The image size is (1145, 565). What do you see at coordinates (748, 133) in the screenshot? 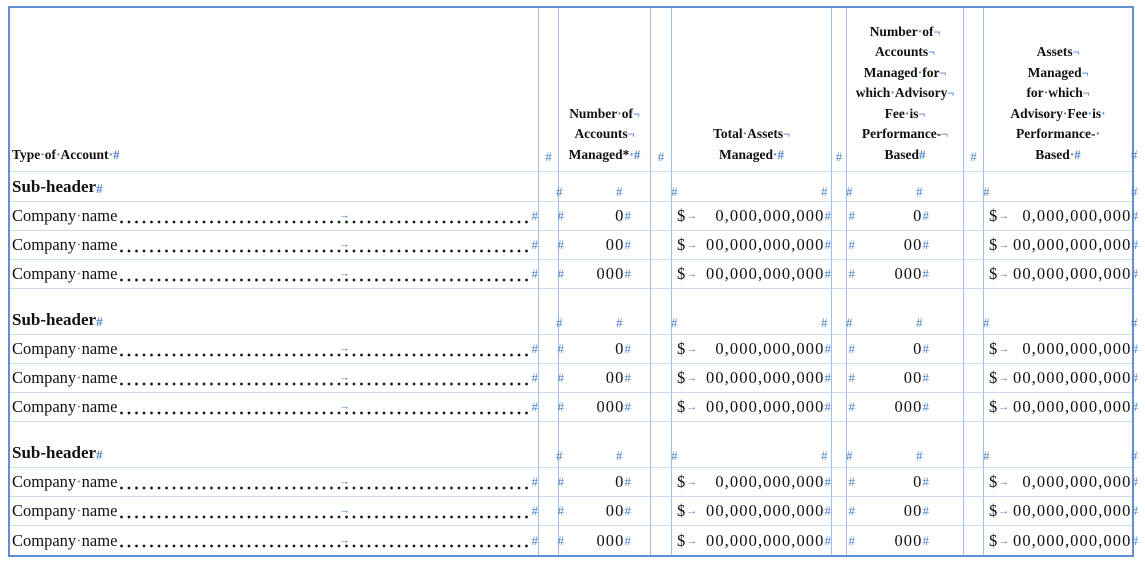
I see `header-label: Total·Assets` at bounding box center [748, 133].